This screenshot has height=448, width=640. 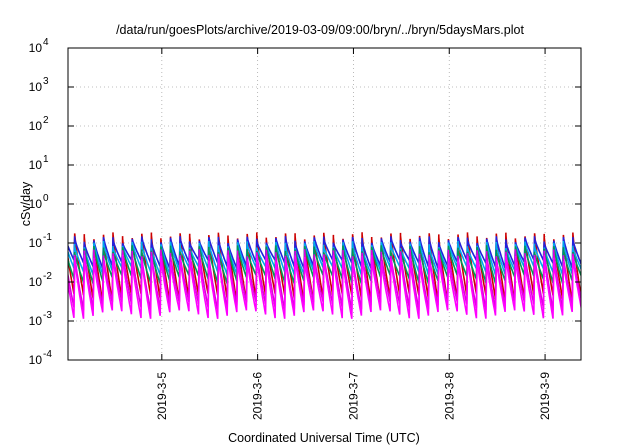 What do you see at coordinates (449, 396) in the screenshot?
I see `x-tick-label: 2019-3-8` at bounding box center [449, 396].